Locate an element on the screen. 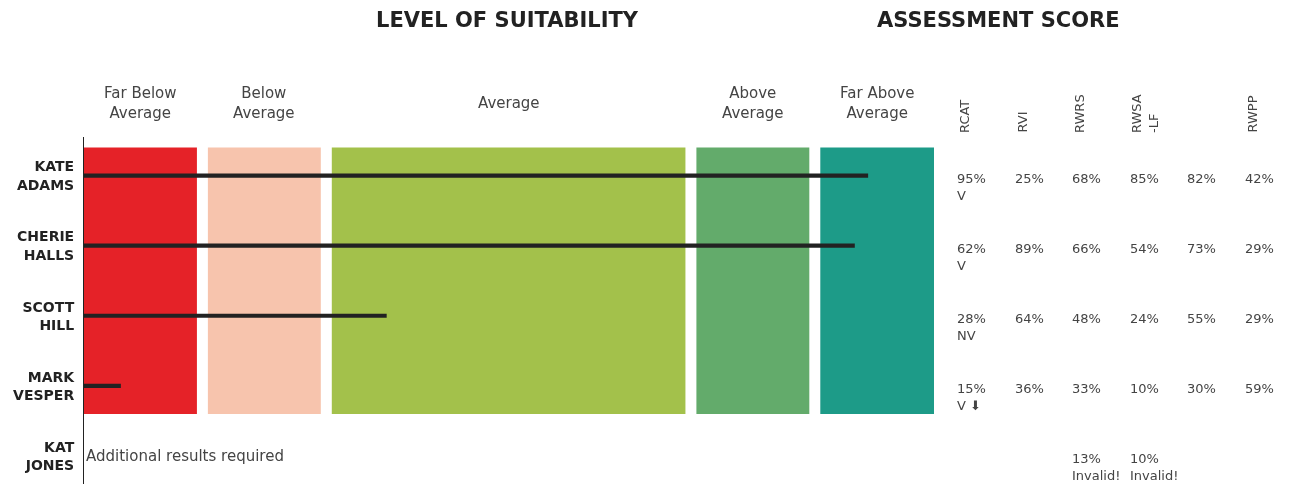 The image size is (1294, 490). category-label: RWRS is located at coordinates (1079, 113).